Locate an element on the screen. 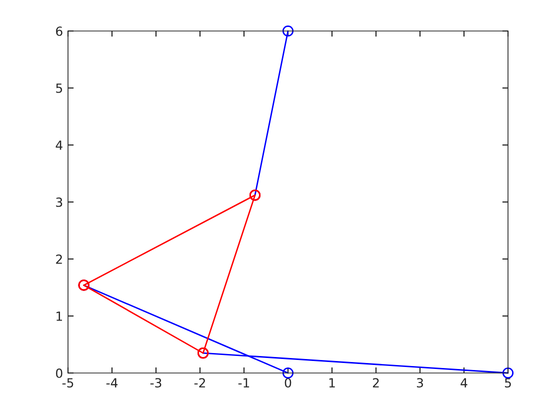  x-tick-label: -1 is located at coordinates (244, 383).